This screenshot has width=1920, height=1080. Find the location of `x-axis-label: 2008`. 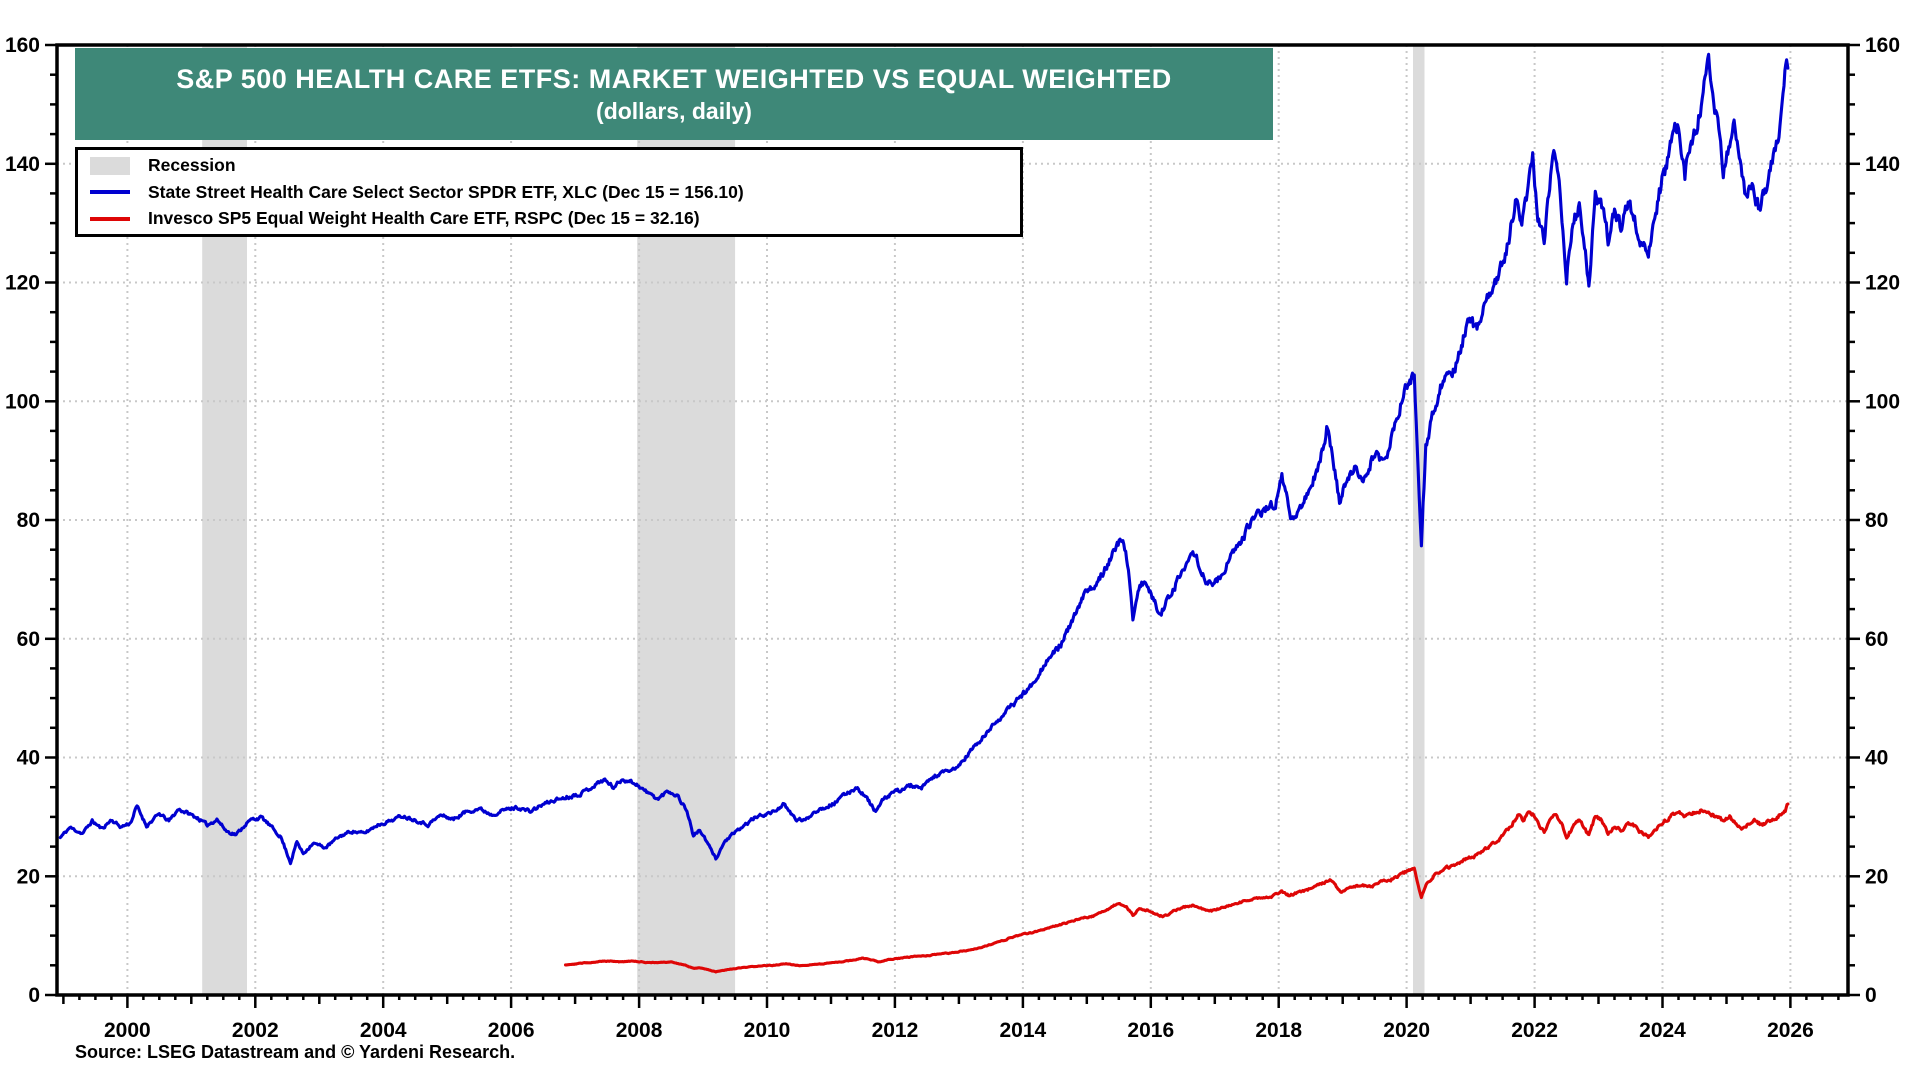

x-axis-label: 2008 is located at coordinates (639, 1030).